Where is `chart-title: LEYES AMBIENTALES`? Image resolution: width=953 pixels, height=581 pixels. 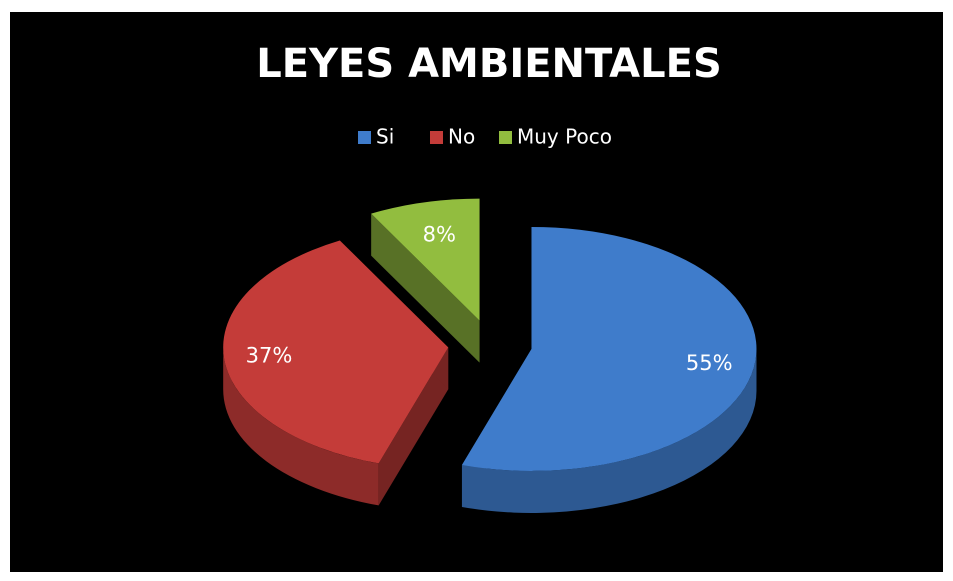
chart-title: LEYES AMBIENTALES is located at coordinates (489, 64).